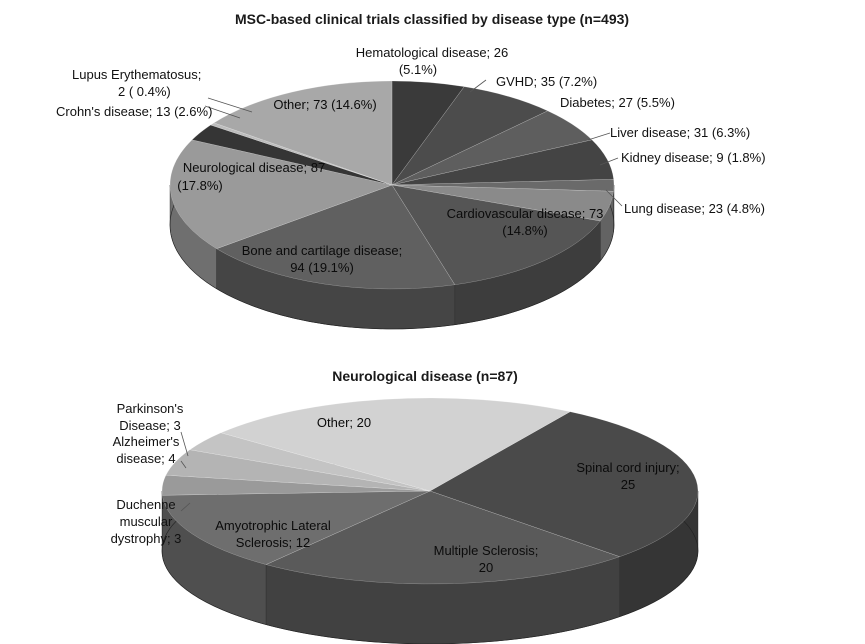 The height and width of the screenshot is (644, 865). I want to click on chart2-label-ms-value: 20, so click(486, 567).